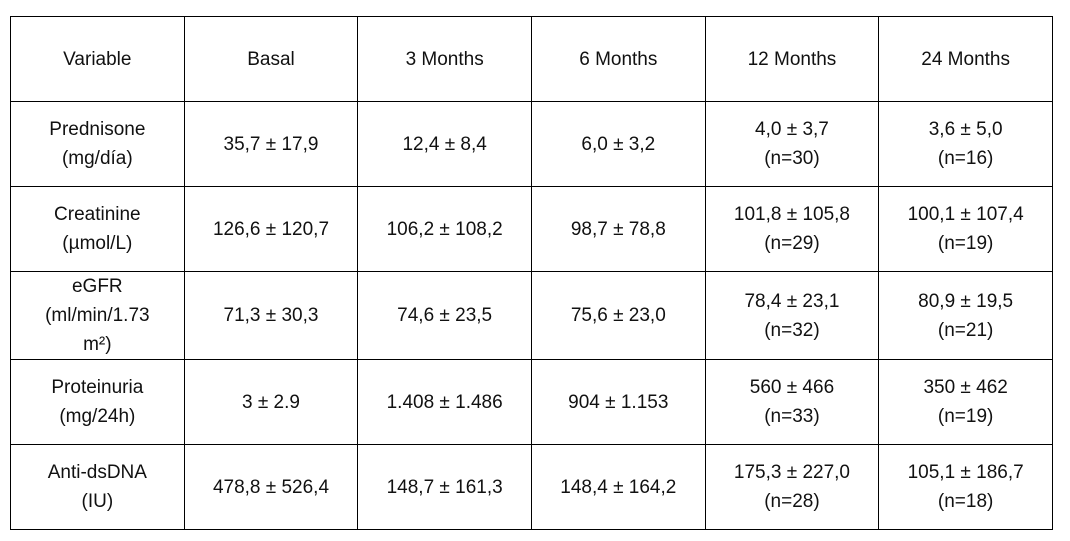  I want to click on table-cell: 78,4 ± 23,1 (n=32), so click(792, 315).